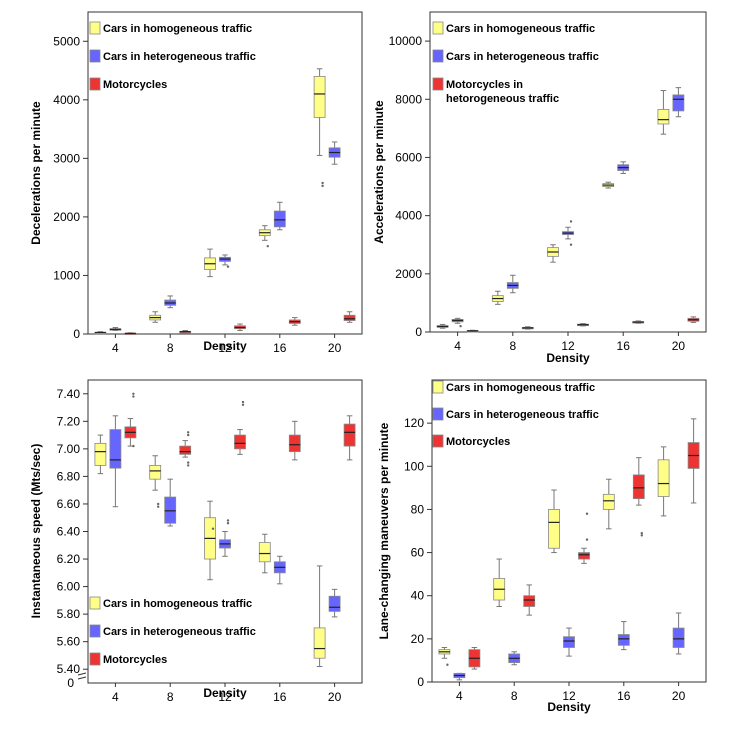 The height and width of the screenshot is (736, 738). I want to click on y-tick-label: 7.20, so click(69, 421).